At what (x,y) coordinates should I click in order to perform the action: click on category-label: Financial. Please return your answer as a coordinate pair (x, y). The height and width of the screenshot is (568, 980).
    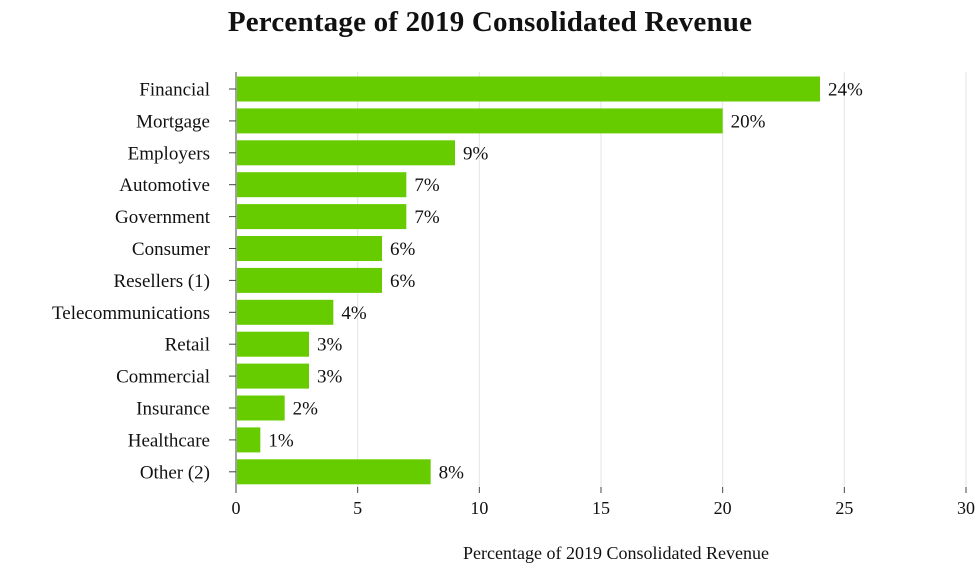
    Looking at the image, I should click on (174, 90).